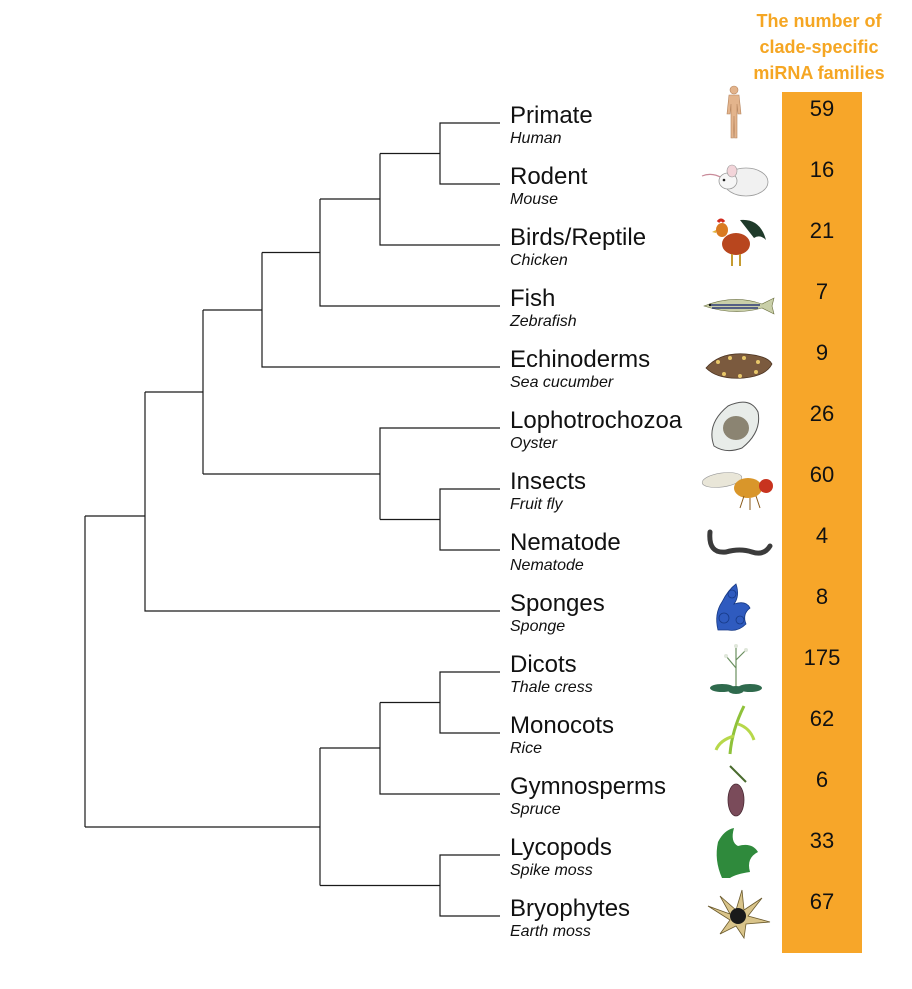 Image resolution: width=912 pixels, height=989 pixels. What do you see at coordinates (737, 491) in the screenshot?
I see `fruit-fly-icon` at bounding box center [737, 491].